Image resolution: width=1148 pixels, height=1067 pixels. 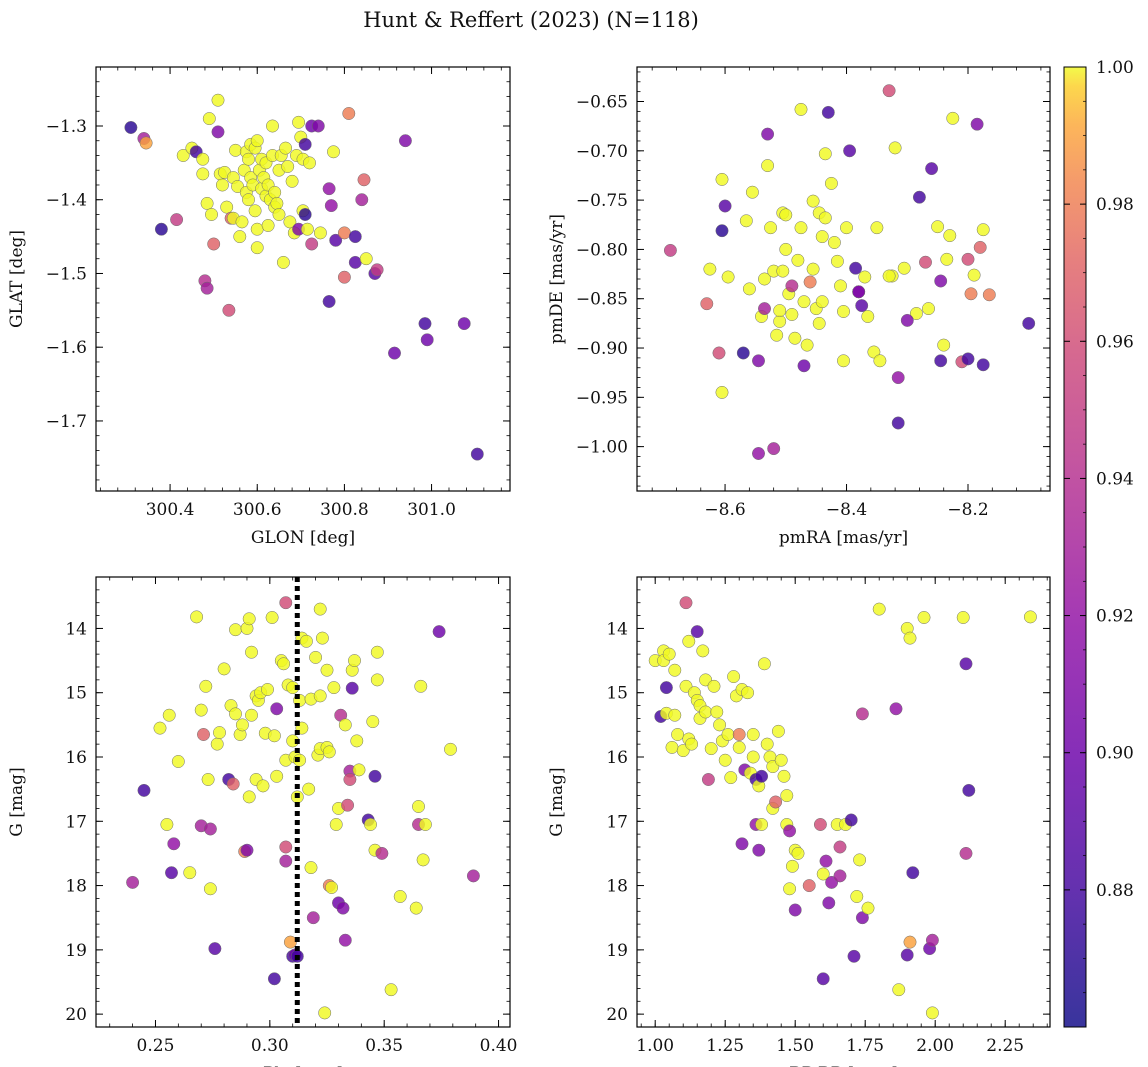 What do you see at coordinates (655, 1046) in the screenshot?
I see `x-tick-label: 1.00` at bounding box center [655, 1046].